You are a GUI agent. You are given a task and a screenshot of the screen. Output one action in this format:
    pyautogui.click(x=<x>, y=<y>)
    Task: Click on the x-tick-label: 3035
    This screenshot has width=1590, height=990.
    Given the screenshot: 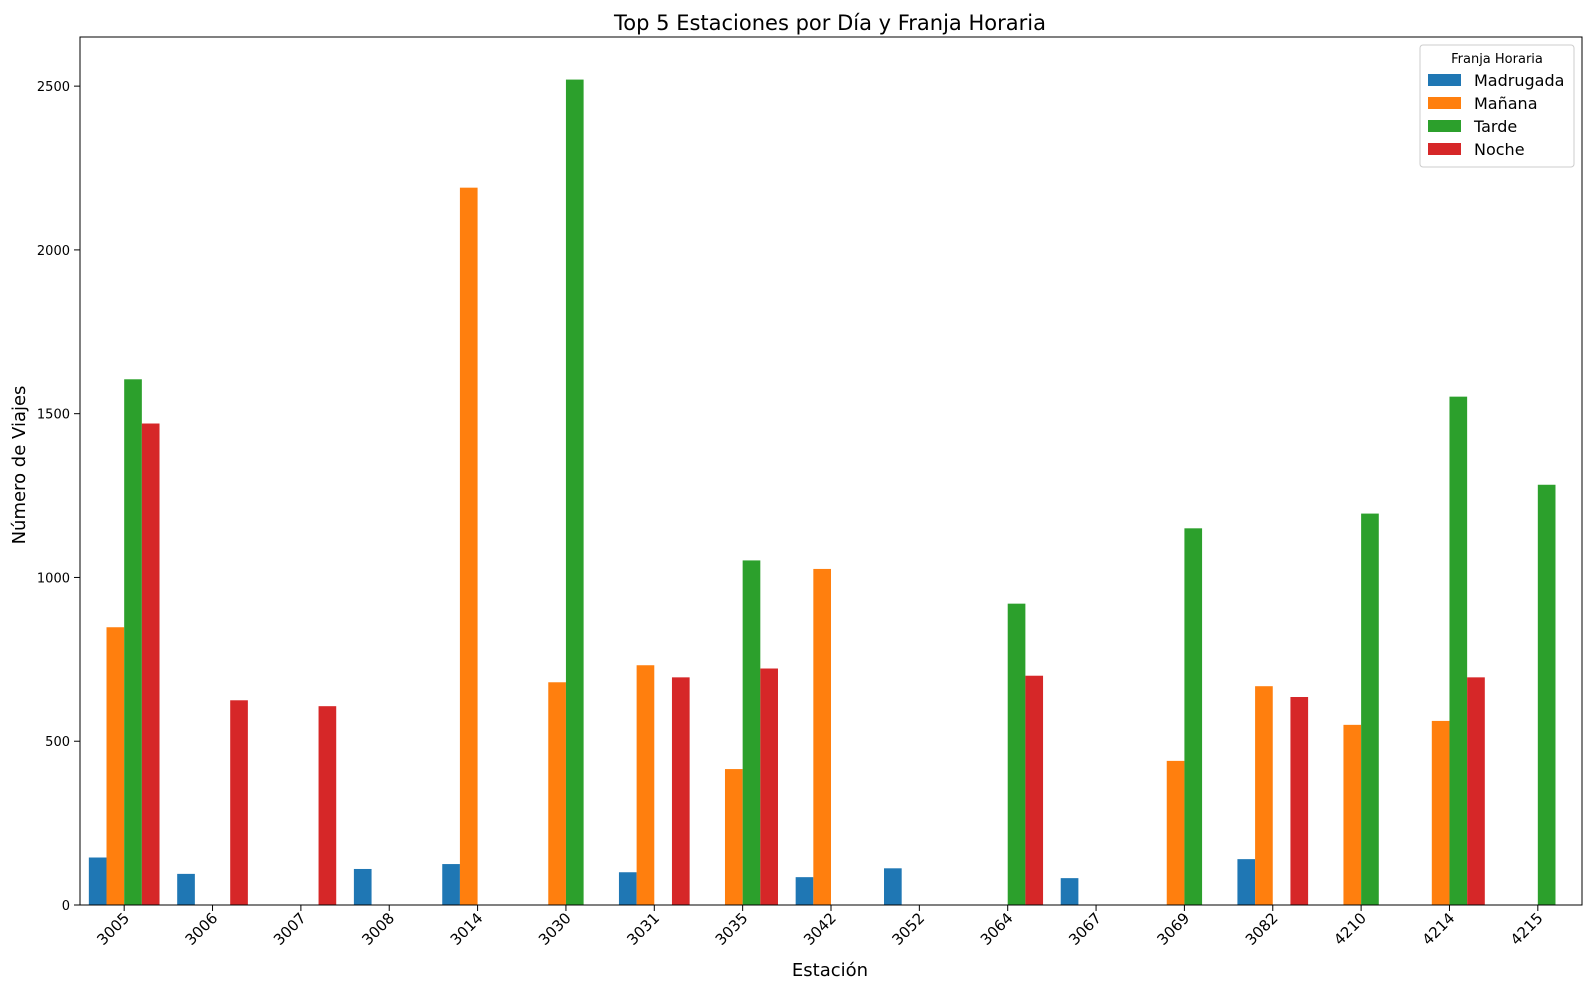 What is the action you would take?
    pyautogui.click(x=732, y=929)
    